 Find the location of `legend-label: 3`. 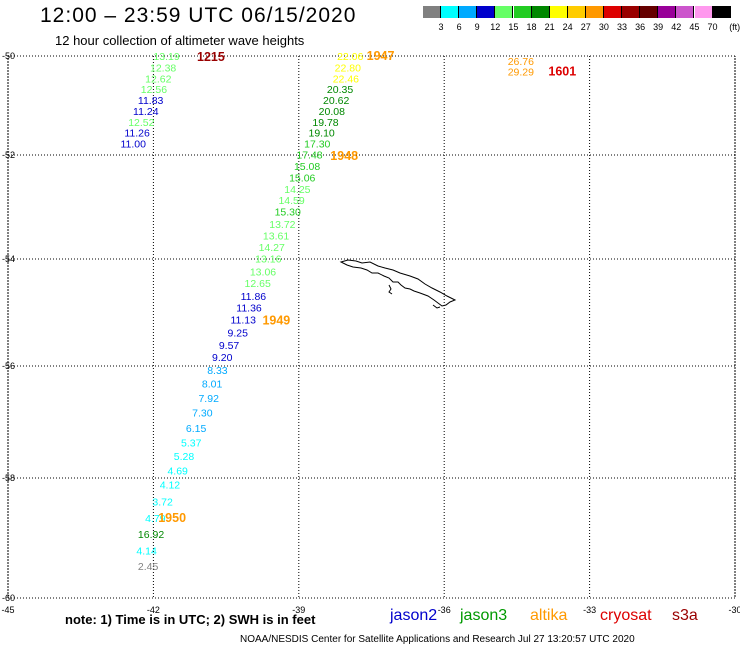

legend-label: 3 is located at coordinates (441, 27).